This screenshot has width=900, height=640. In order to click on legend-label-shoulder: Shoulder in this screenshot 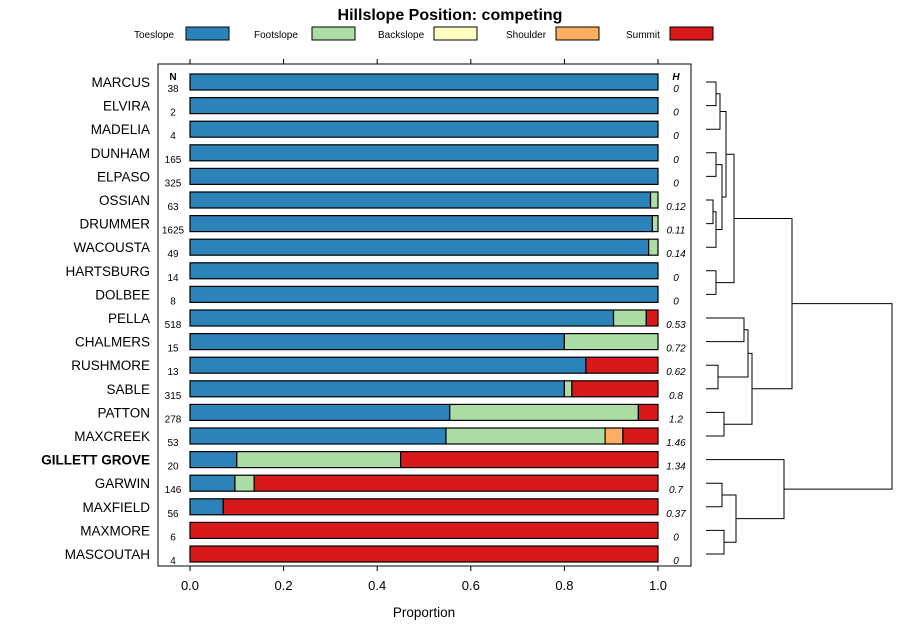, I will do `click(526, 35)`.